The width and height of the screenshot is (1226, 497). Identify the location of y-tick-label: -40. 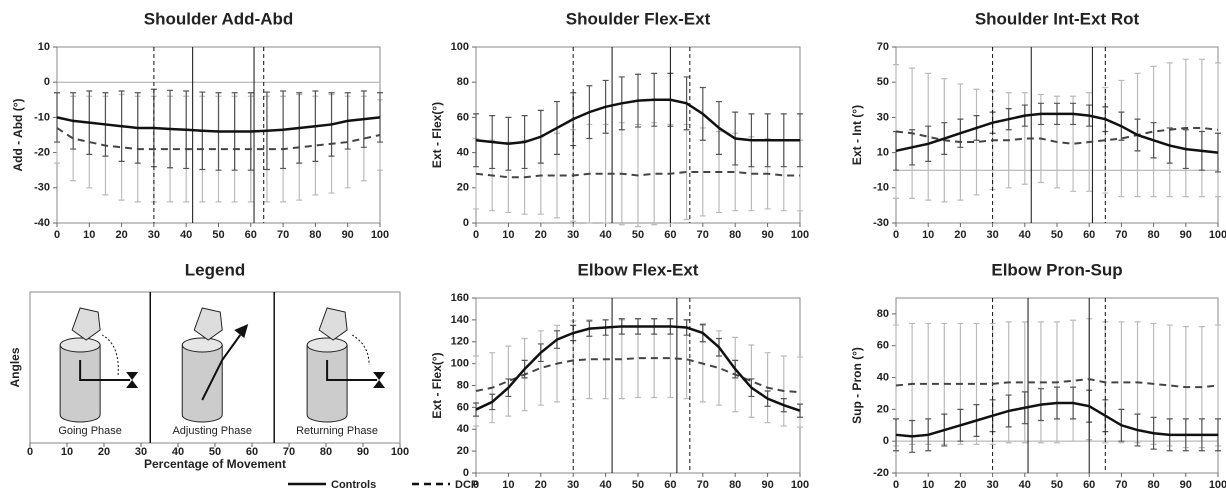
(42, 223).